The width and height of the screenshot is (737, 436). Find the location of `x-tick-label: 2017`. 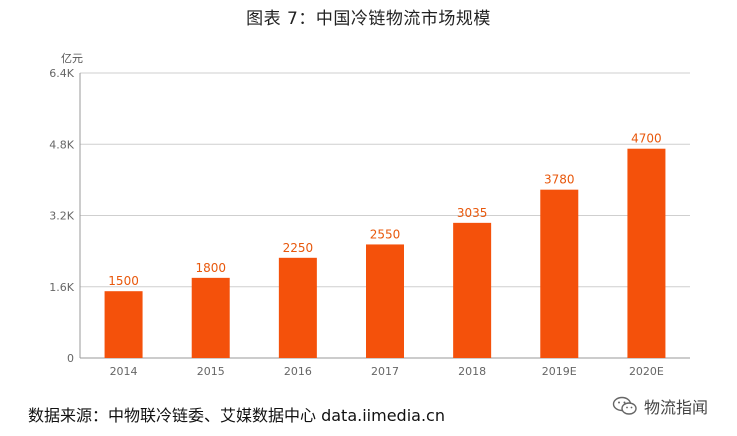

x-tick-label: 2017 is located at coordinates (385, 371).